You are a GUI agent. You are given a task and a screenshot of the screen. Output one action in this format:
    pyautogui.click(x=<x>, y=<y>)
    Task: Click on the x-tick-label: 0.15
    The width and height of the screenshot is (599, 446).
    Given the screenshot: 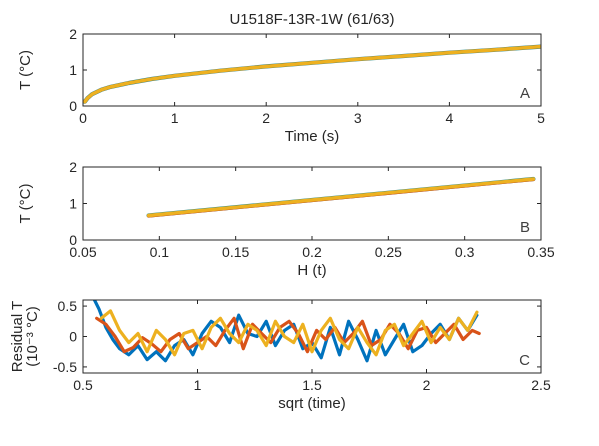 What is the action you would take?
    pyautogui.click(x=235, y=252)
    